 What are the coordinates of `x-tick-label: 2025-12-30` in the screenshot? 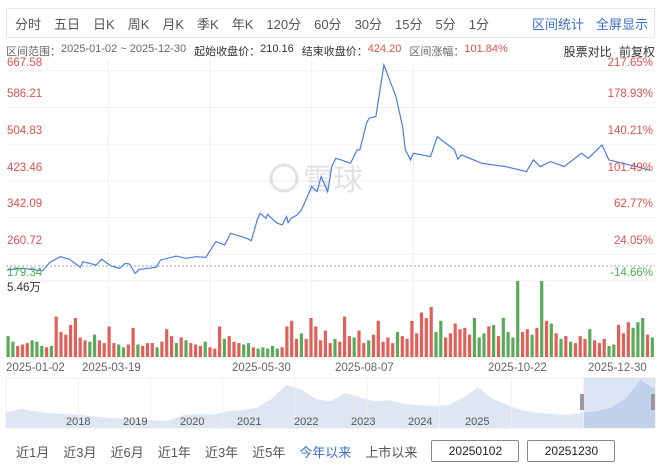 It's located at (617, 368).